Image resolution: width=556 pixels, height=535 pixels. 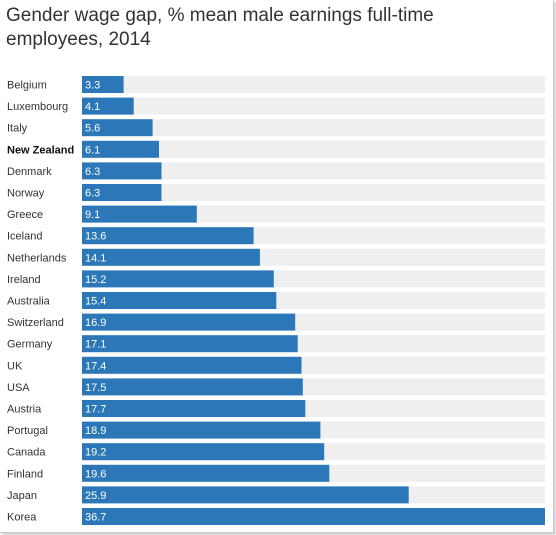 What do you see at coordinates (24, 280) in the screenshot?
I see `category-label: Ireland` at bounding box center [24, 280].